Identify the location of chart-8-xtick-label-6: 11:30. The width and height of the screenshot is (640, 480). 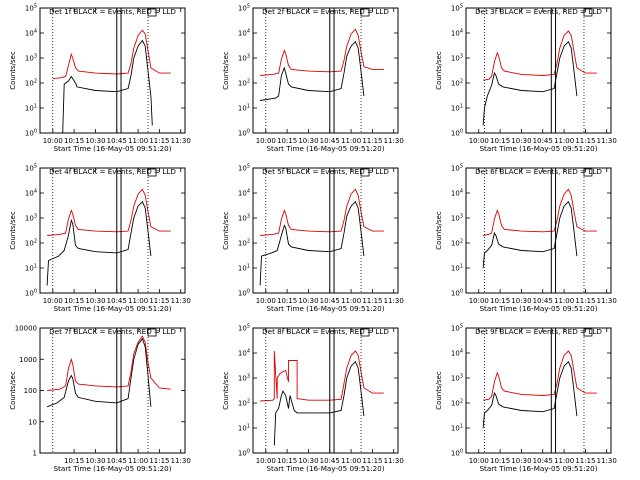
(394, 461).